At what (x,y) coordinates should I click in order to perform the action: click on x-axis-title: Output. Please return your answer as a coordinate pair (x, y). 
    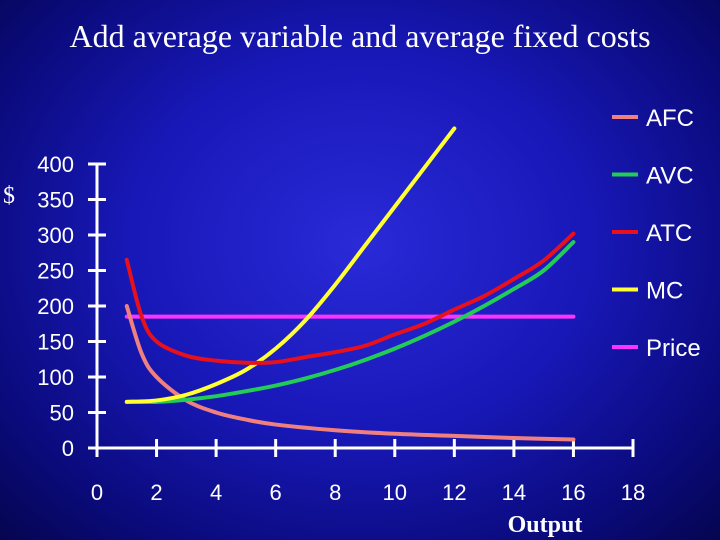
    Looking at the image, I should click on (545, 525).